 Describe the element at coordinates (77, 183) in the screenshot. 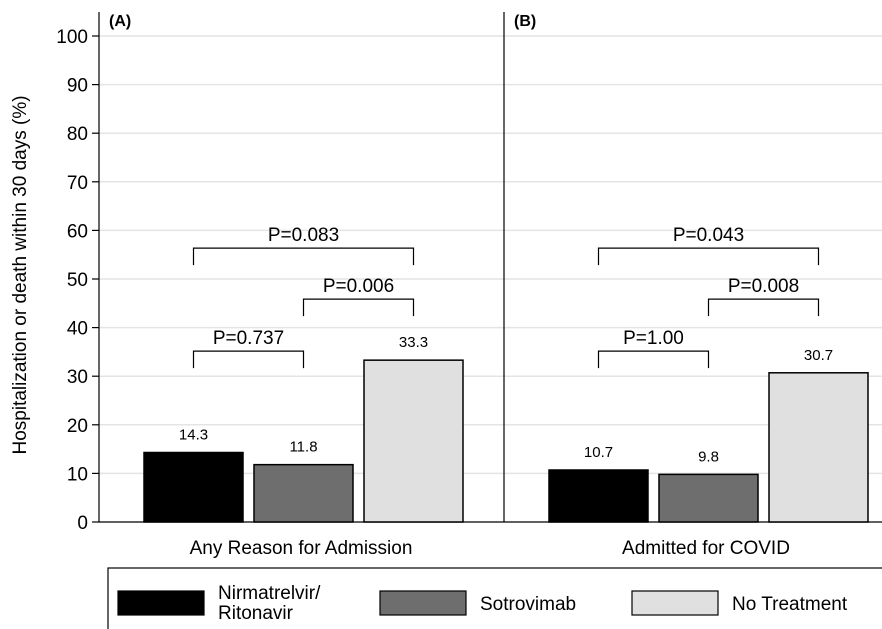

I see `y-tick-label: 70` at that location.